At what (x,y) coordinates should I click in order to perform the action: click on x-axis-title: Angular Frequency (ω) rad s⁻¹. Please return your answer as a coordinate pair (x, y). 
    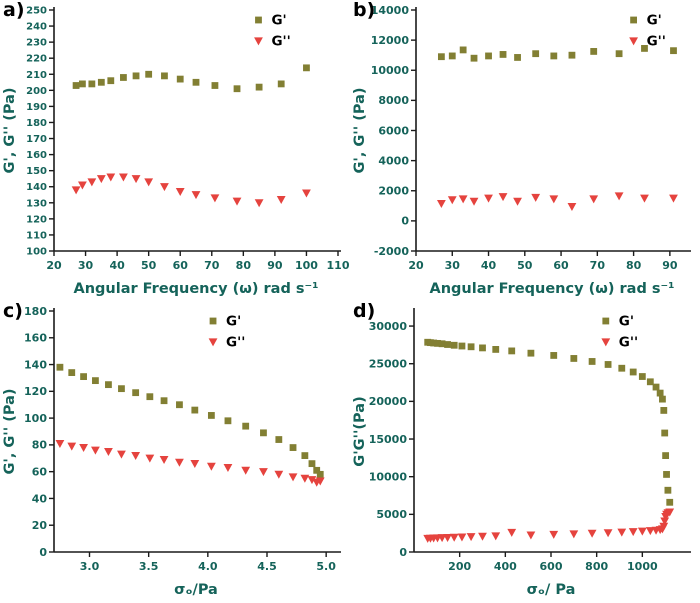
    Looking at the image, I should click on (195, 289).